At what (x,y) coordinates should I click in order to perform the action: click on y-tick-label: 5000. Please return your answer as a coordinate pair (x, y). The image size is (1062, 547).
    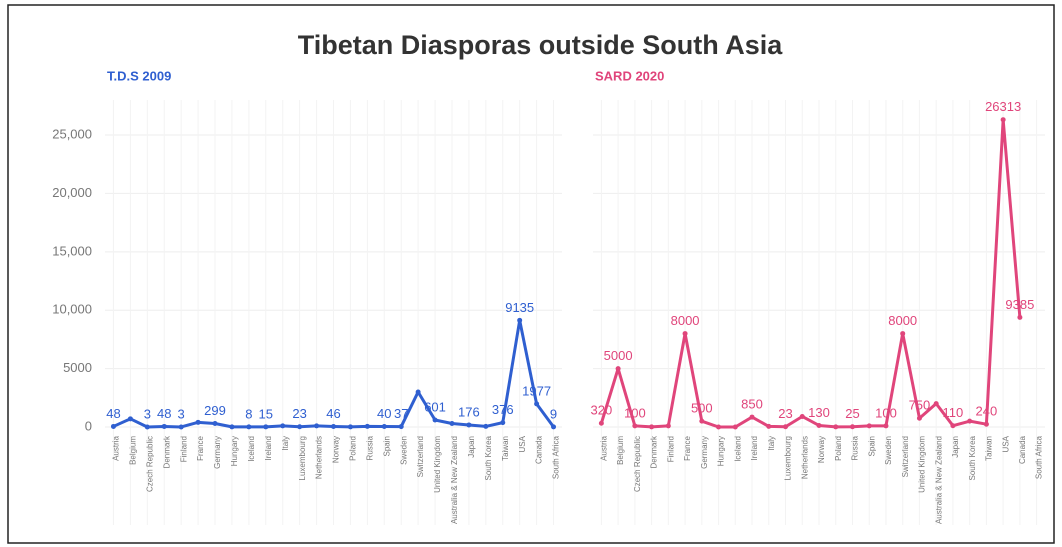
    Looking at the image, I should click on (77, 367).